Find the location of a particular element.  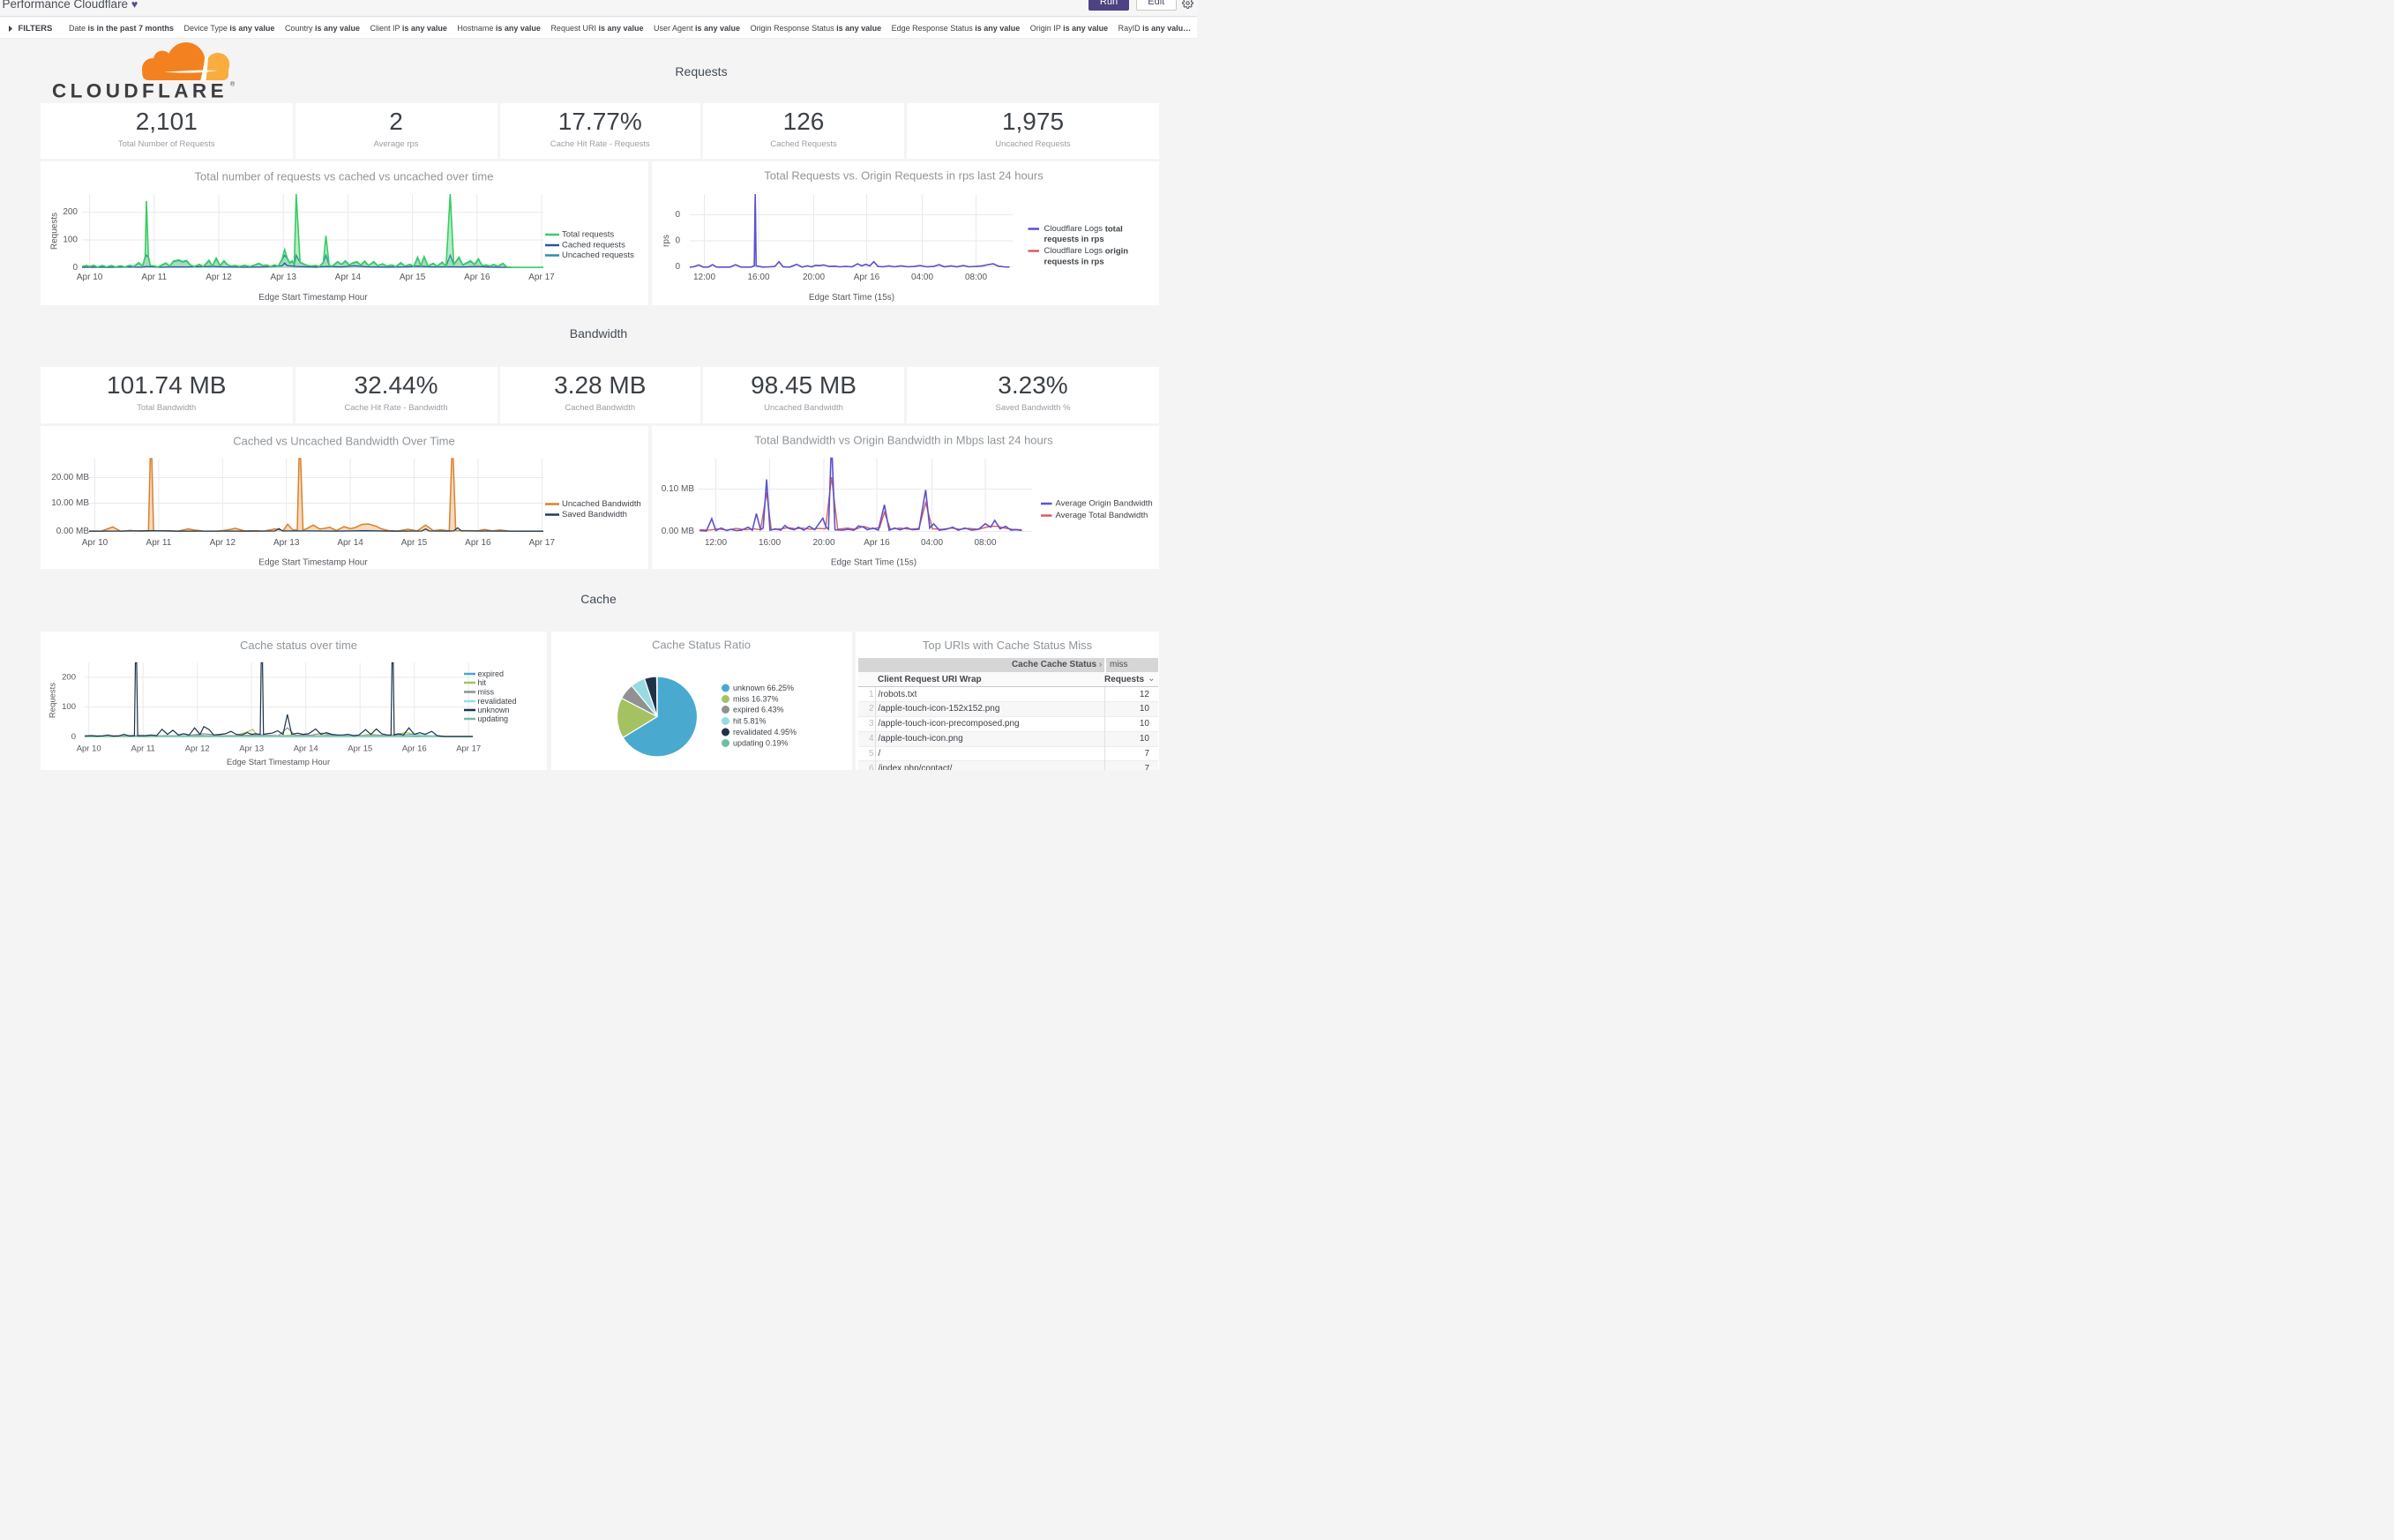

svg-text: unknown is located at coordinates (494, 710).